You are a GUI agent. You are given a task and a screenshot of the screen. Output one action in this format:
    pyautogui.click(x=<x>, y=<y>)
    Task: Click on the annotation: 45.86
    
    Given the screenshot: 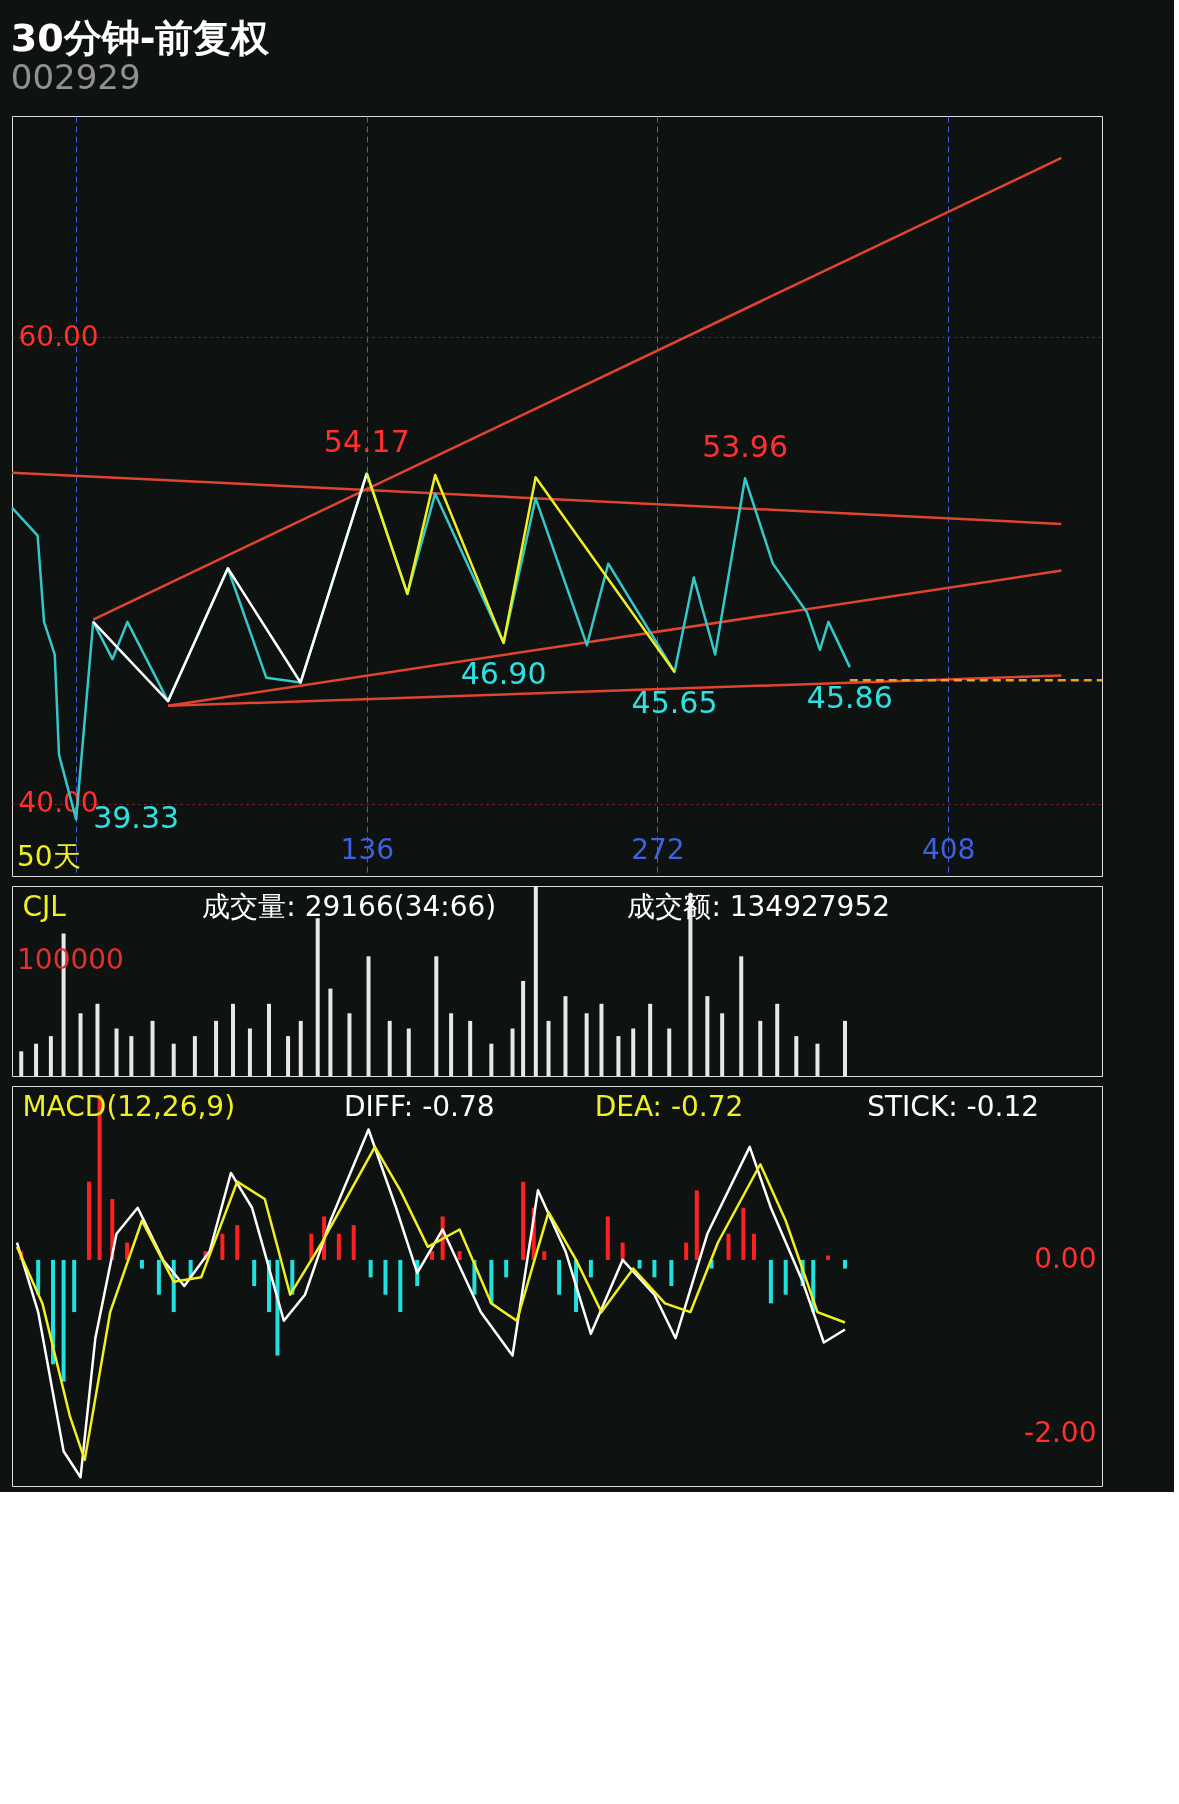 What is the action you would take?
    pyautogui.click(x=849, y=698)
    